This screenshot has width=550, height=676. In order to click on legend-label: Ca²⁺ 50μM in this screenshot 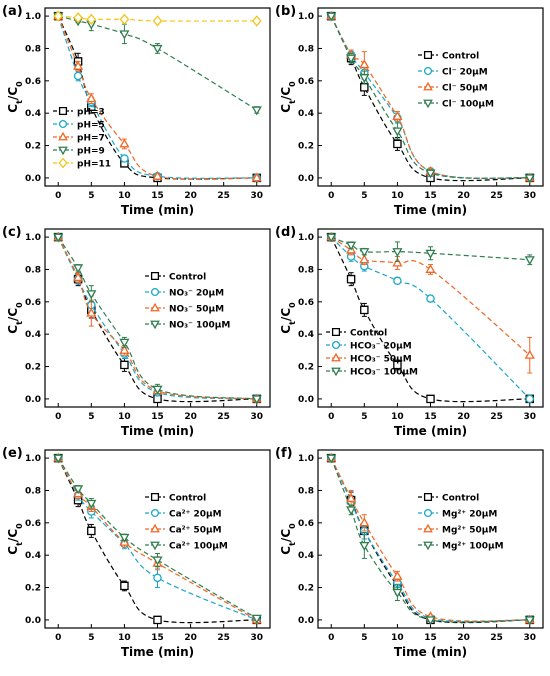, I will do `click(195, 531)`.